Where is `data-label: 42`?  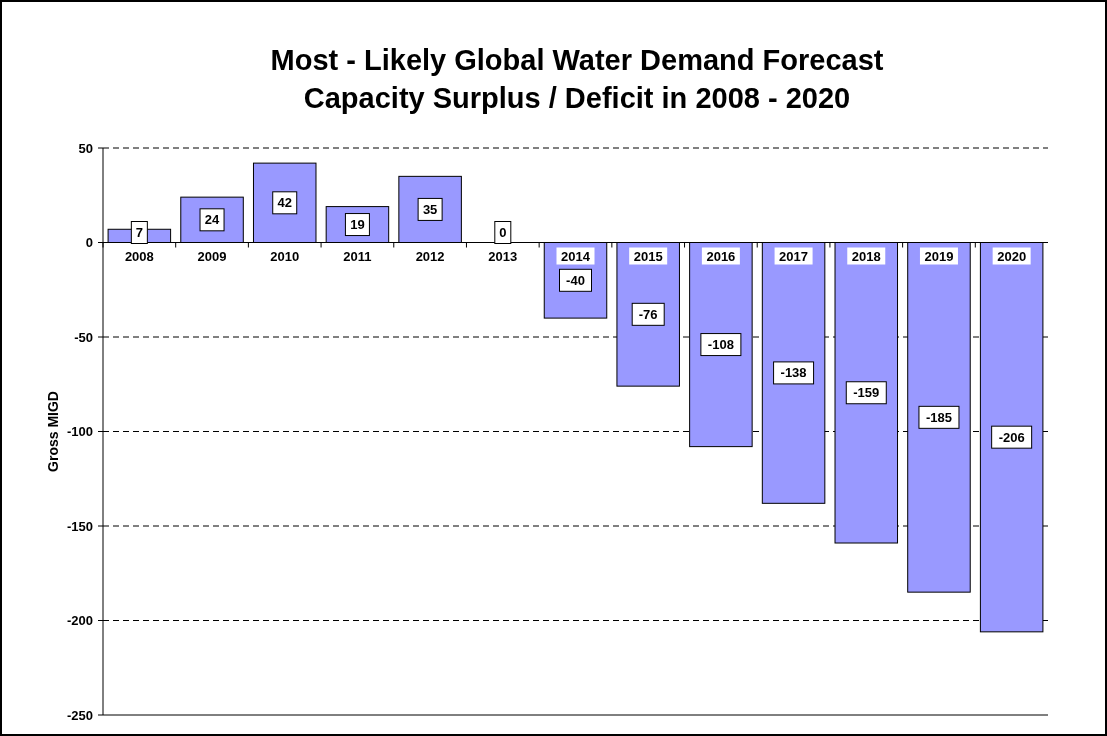 data-label: 42 is located at coordinates (284, 203).